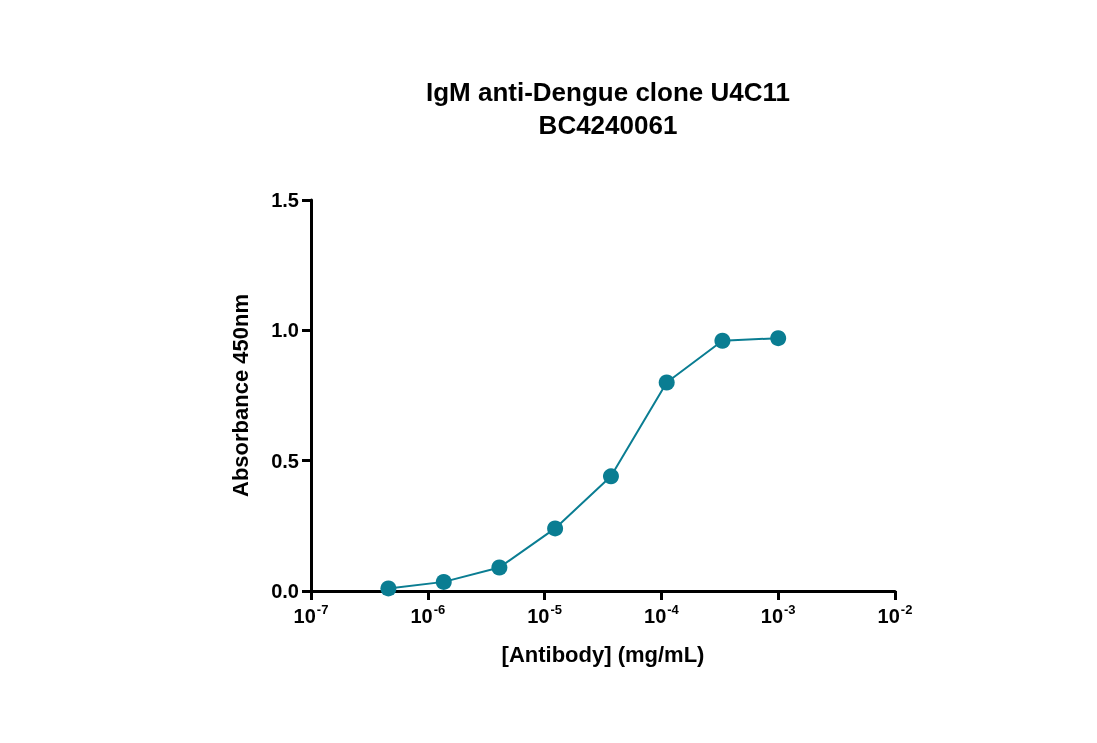  What do you see at coordinates (285, 200) in the screenshot?
I see `y-tick-label: 1.5` at bounding box center [285, 200].